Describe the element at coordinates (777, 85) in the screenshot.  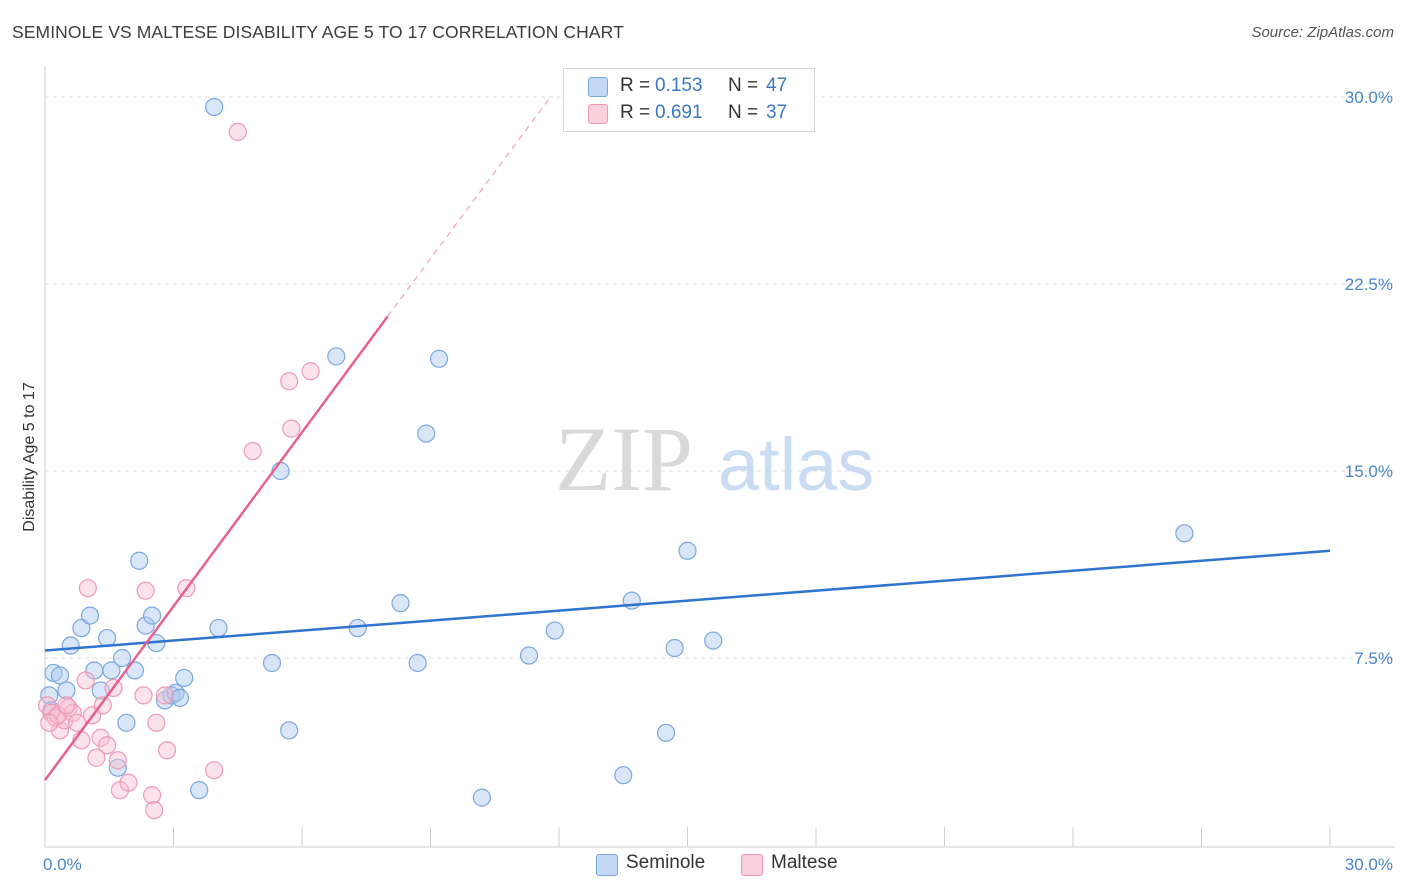
I see `n-value: 47` at that location.